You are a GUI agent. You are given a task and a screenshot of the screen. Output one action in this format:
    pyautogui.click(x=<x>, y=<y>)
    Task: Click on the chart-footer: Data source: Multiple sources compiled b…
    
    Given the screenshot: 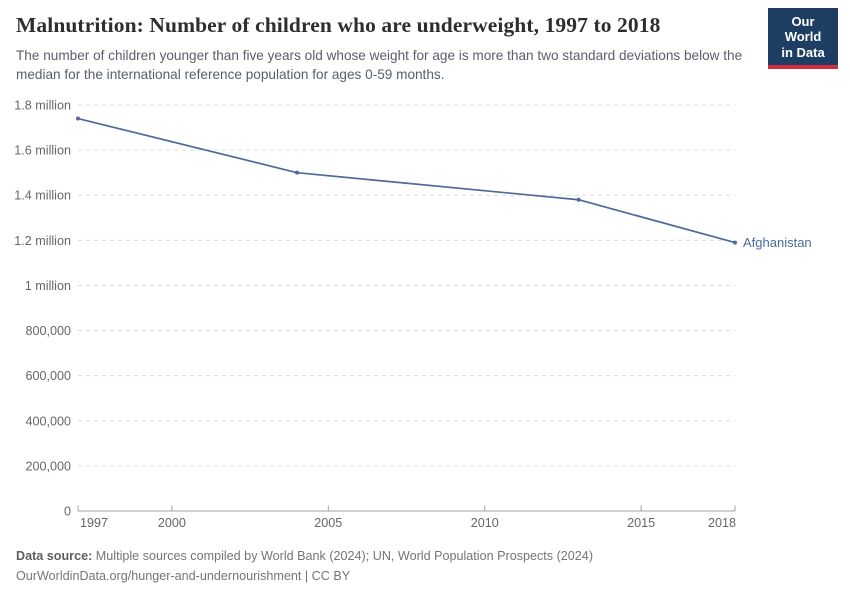 What is the action you would take?
    pyautogui.click(x=425, y=566)
    